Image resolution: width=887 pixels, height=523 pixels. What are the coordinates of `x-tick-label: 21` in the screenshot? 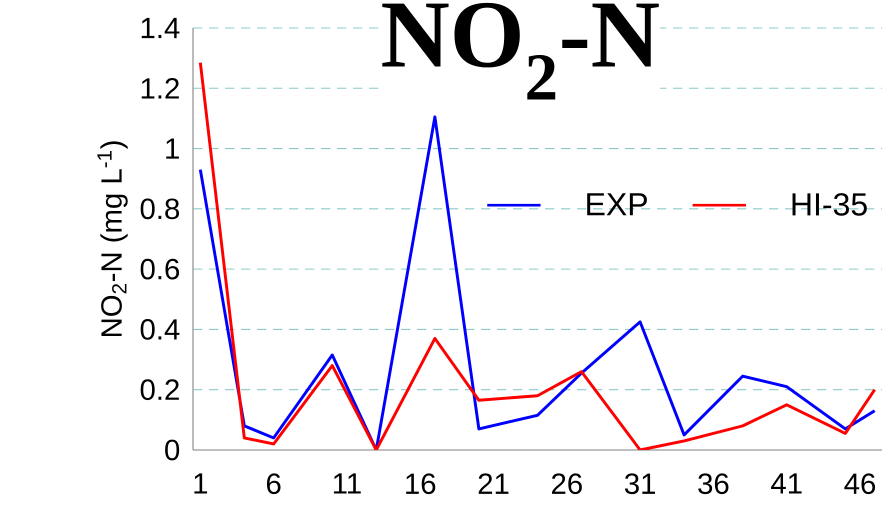 It's located at (493, 483).